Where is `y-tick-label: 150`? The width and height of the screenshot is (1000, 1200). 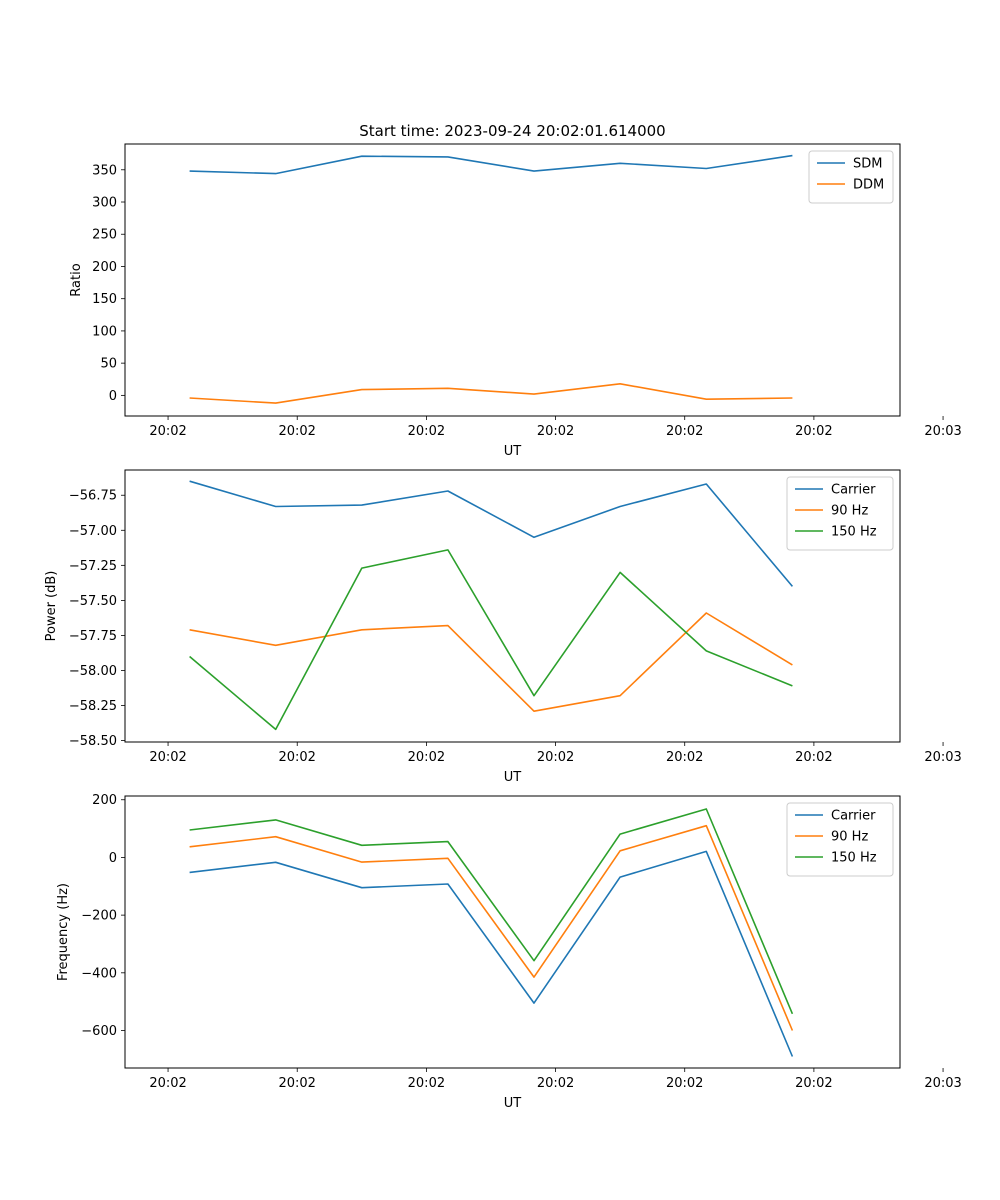 y-tick-label: 150 is located at coordinates (104, 299).